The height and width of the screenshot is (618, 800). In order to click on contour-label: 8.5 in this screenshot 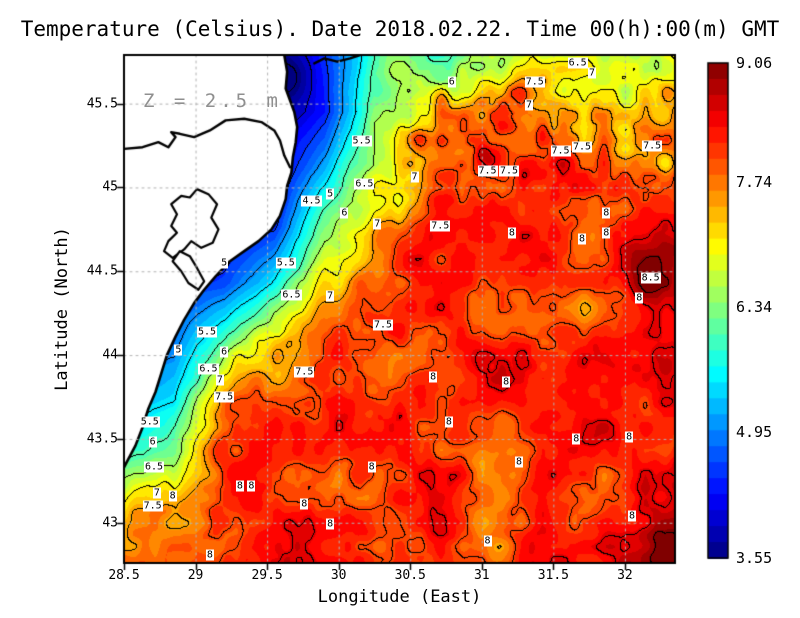, I will do `click(650, 278)`.